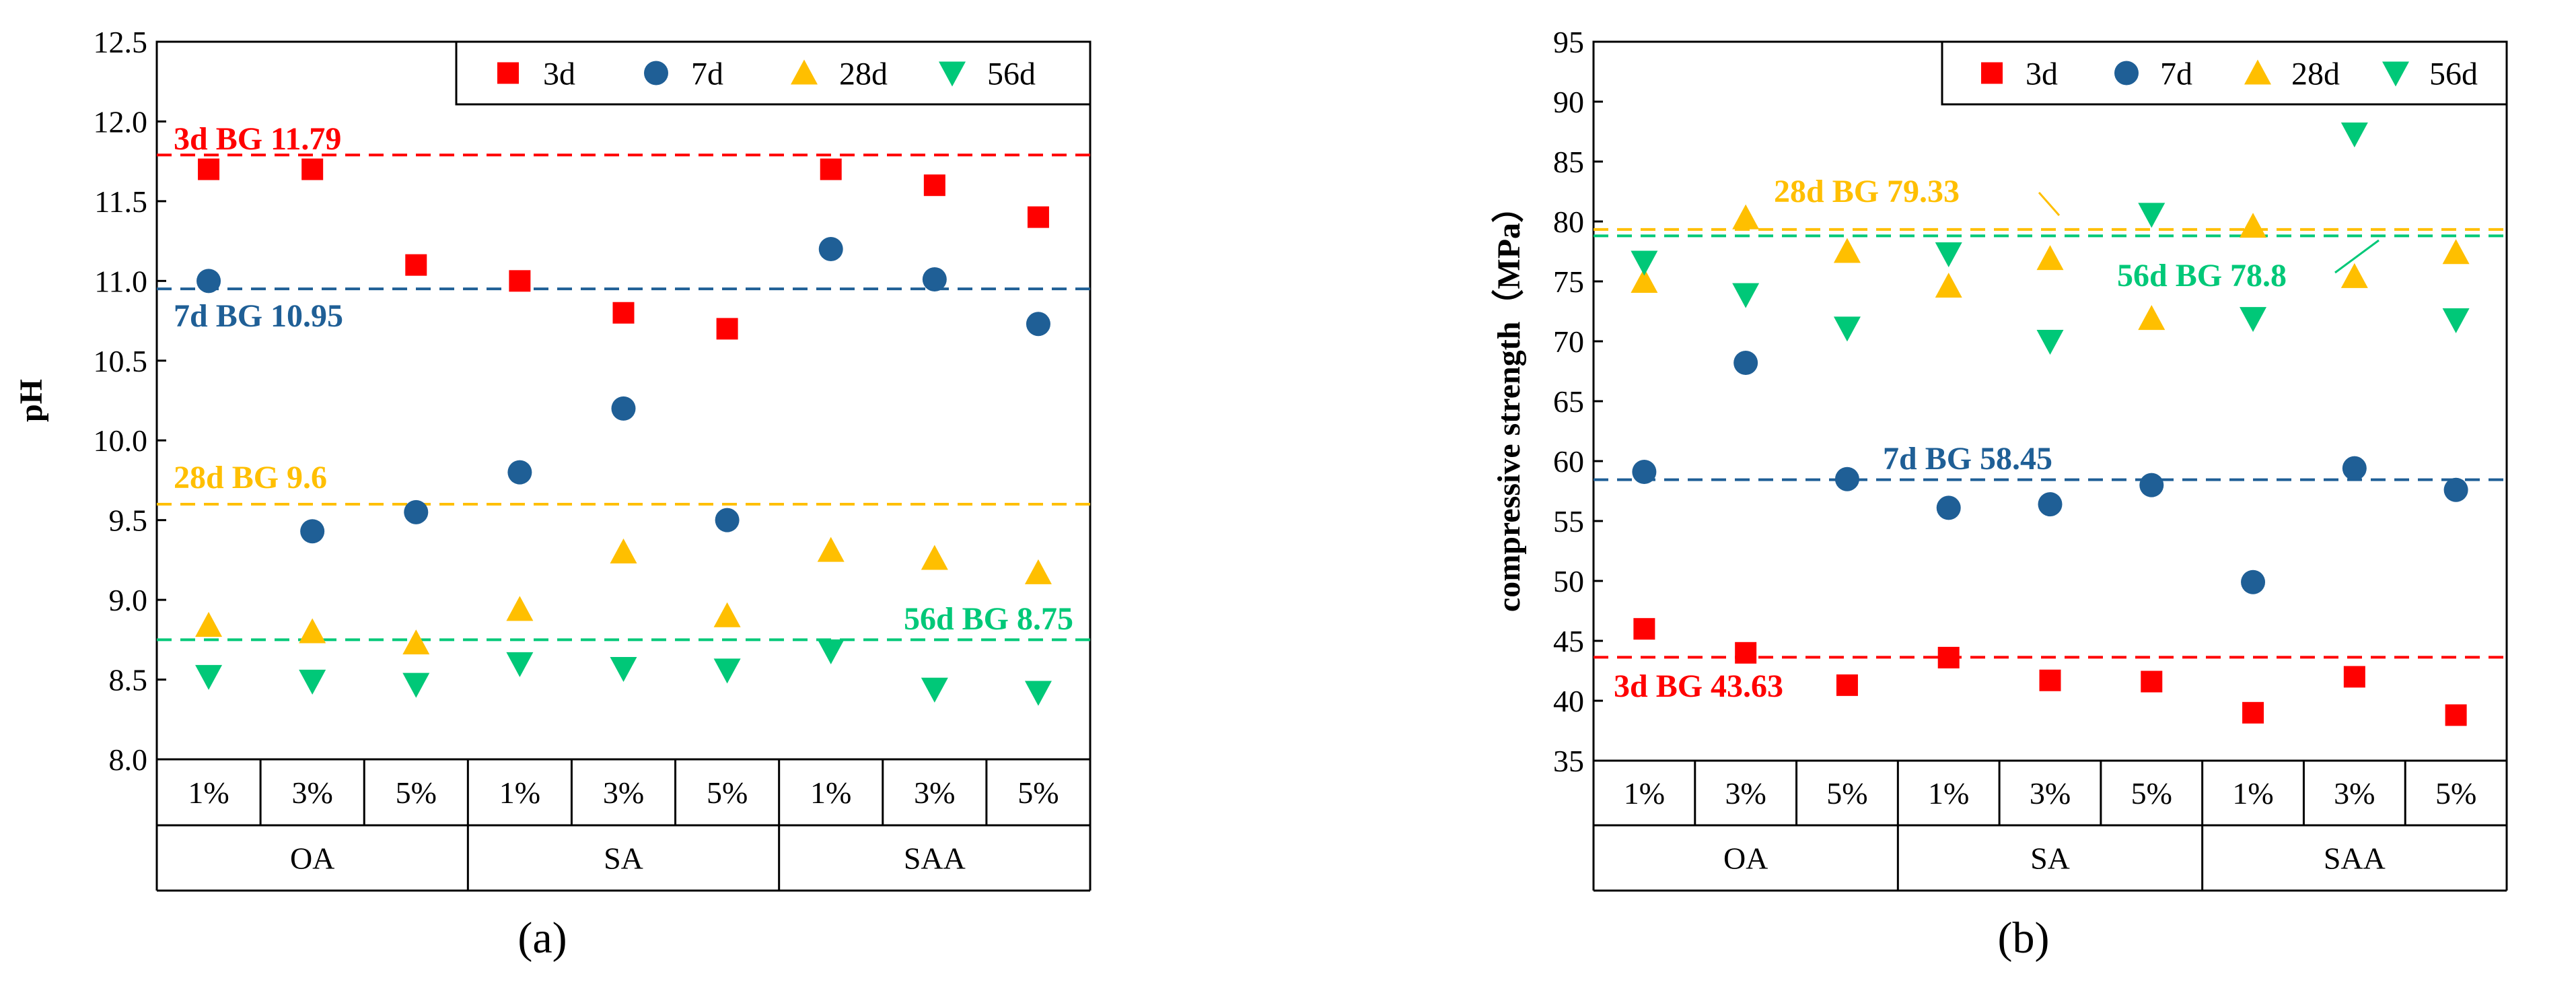  Describe the element at coordinates (1867, 191) in the screenshot. I see `baseline-label-28d: 28d BG 79.33` at that location.